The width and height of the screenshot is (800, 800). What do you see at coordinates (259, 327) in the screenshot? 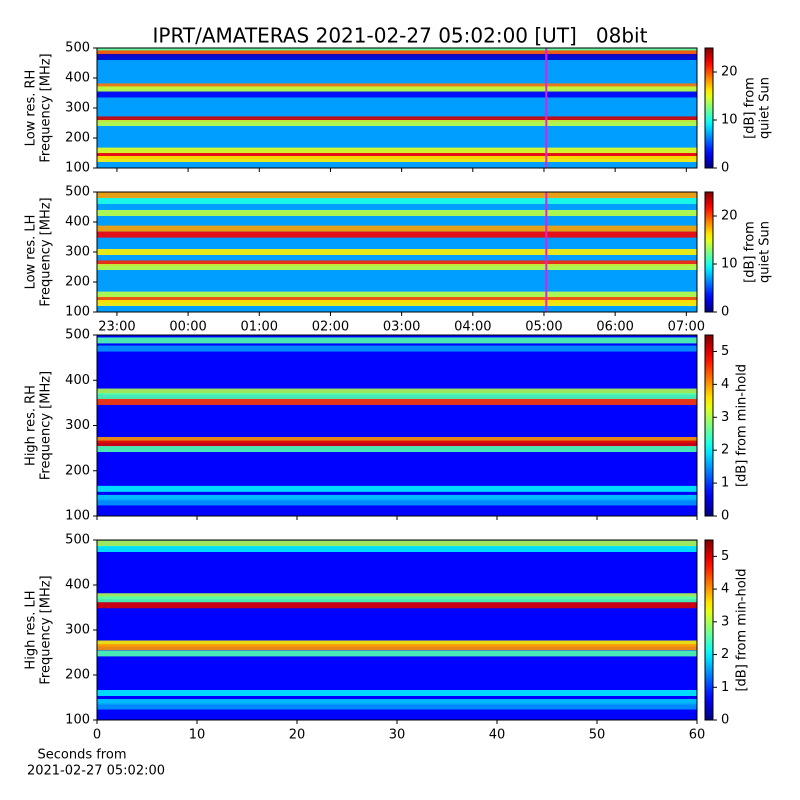
I see `x-tick-label: 01:00` at bounding box center [259, 327].